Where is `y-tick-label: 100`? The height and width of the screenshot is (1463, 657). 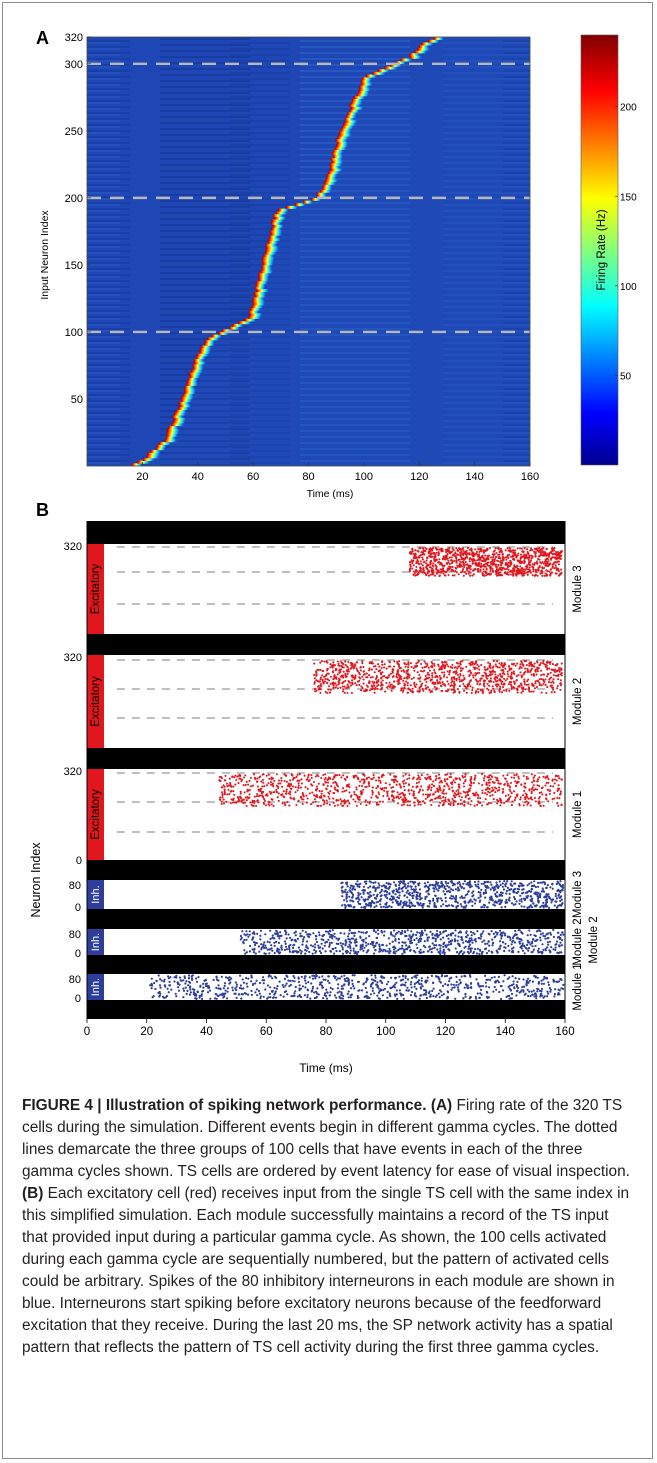 y-tick-label: 100 is located at coordinates (74, 333).